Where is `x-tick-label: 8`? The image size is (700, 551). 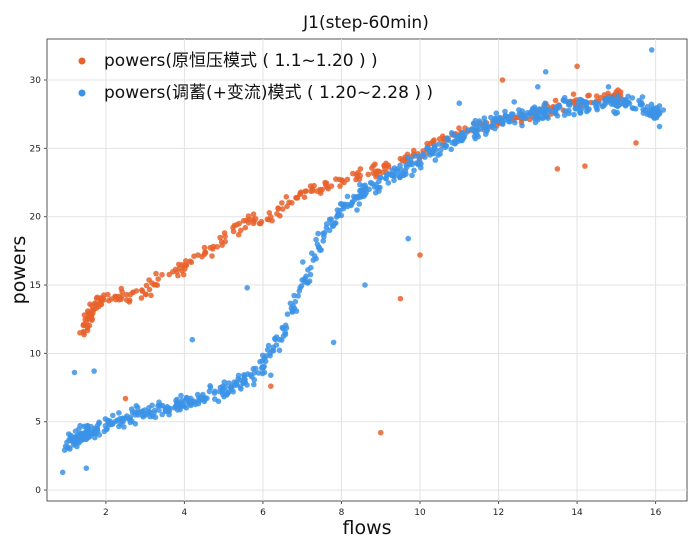 x-tick-label: 8 is located at coordinates (342, 513).